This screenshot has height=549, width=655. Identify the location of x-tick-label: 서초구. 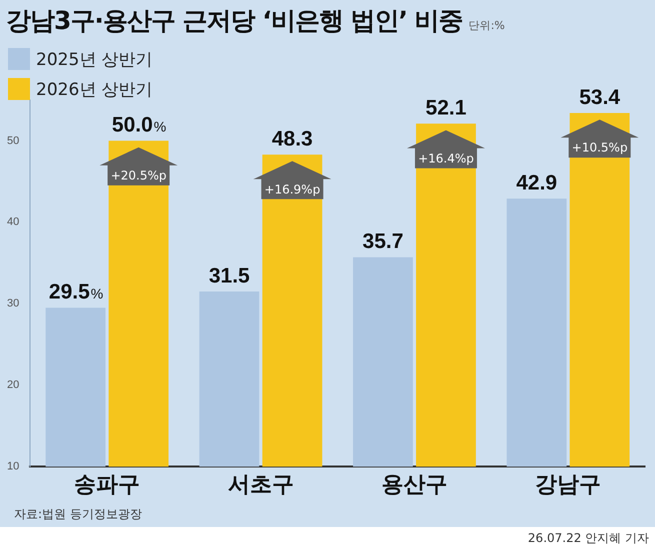
(261, 485).